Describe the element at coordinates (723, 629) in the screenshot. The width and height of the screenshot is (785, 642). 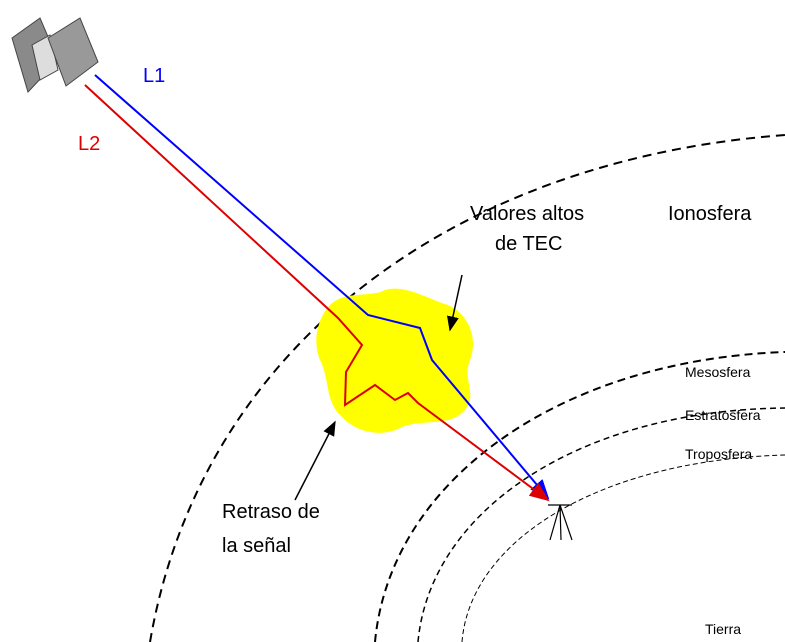
I see `earth-label: Tierra` at that location.